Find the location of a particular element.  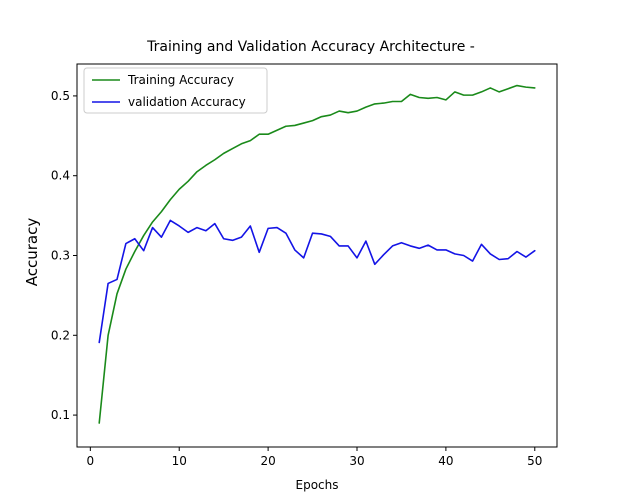

legend-label-1: validation Accuracy is located at coordinates (187, 102).